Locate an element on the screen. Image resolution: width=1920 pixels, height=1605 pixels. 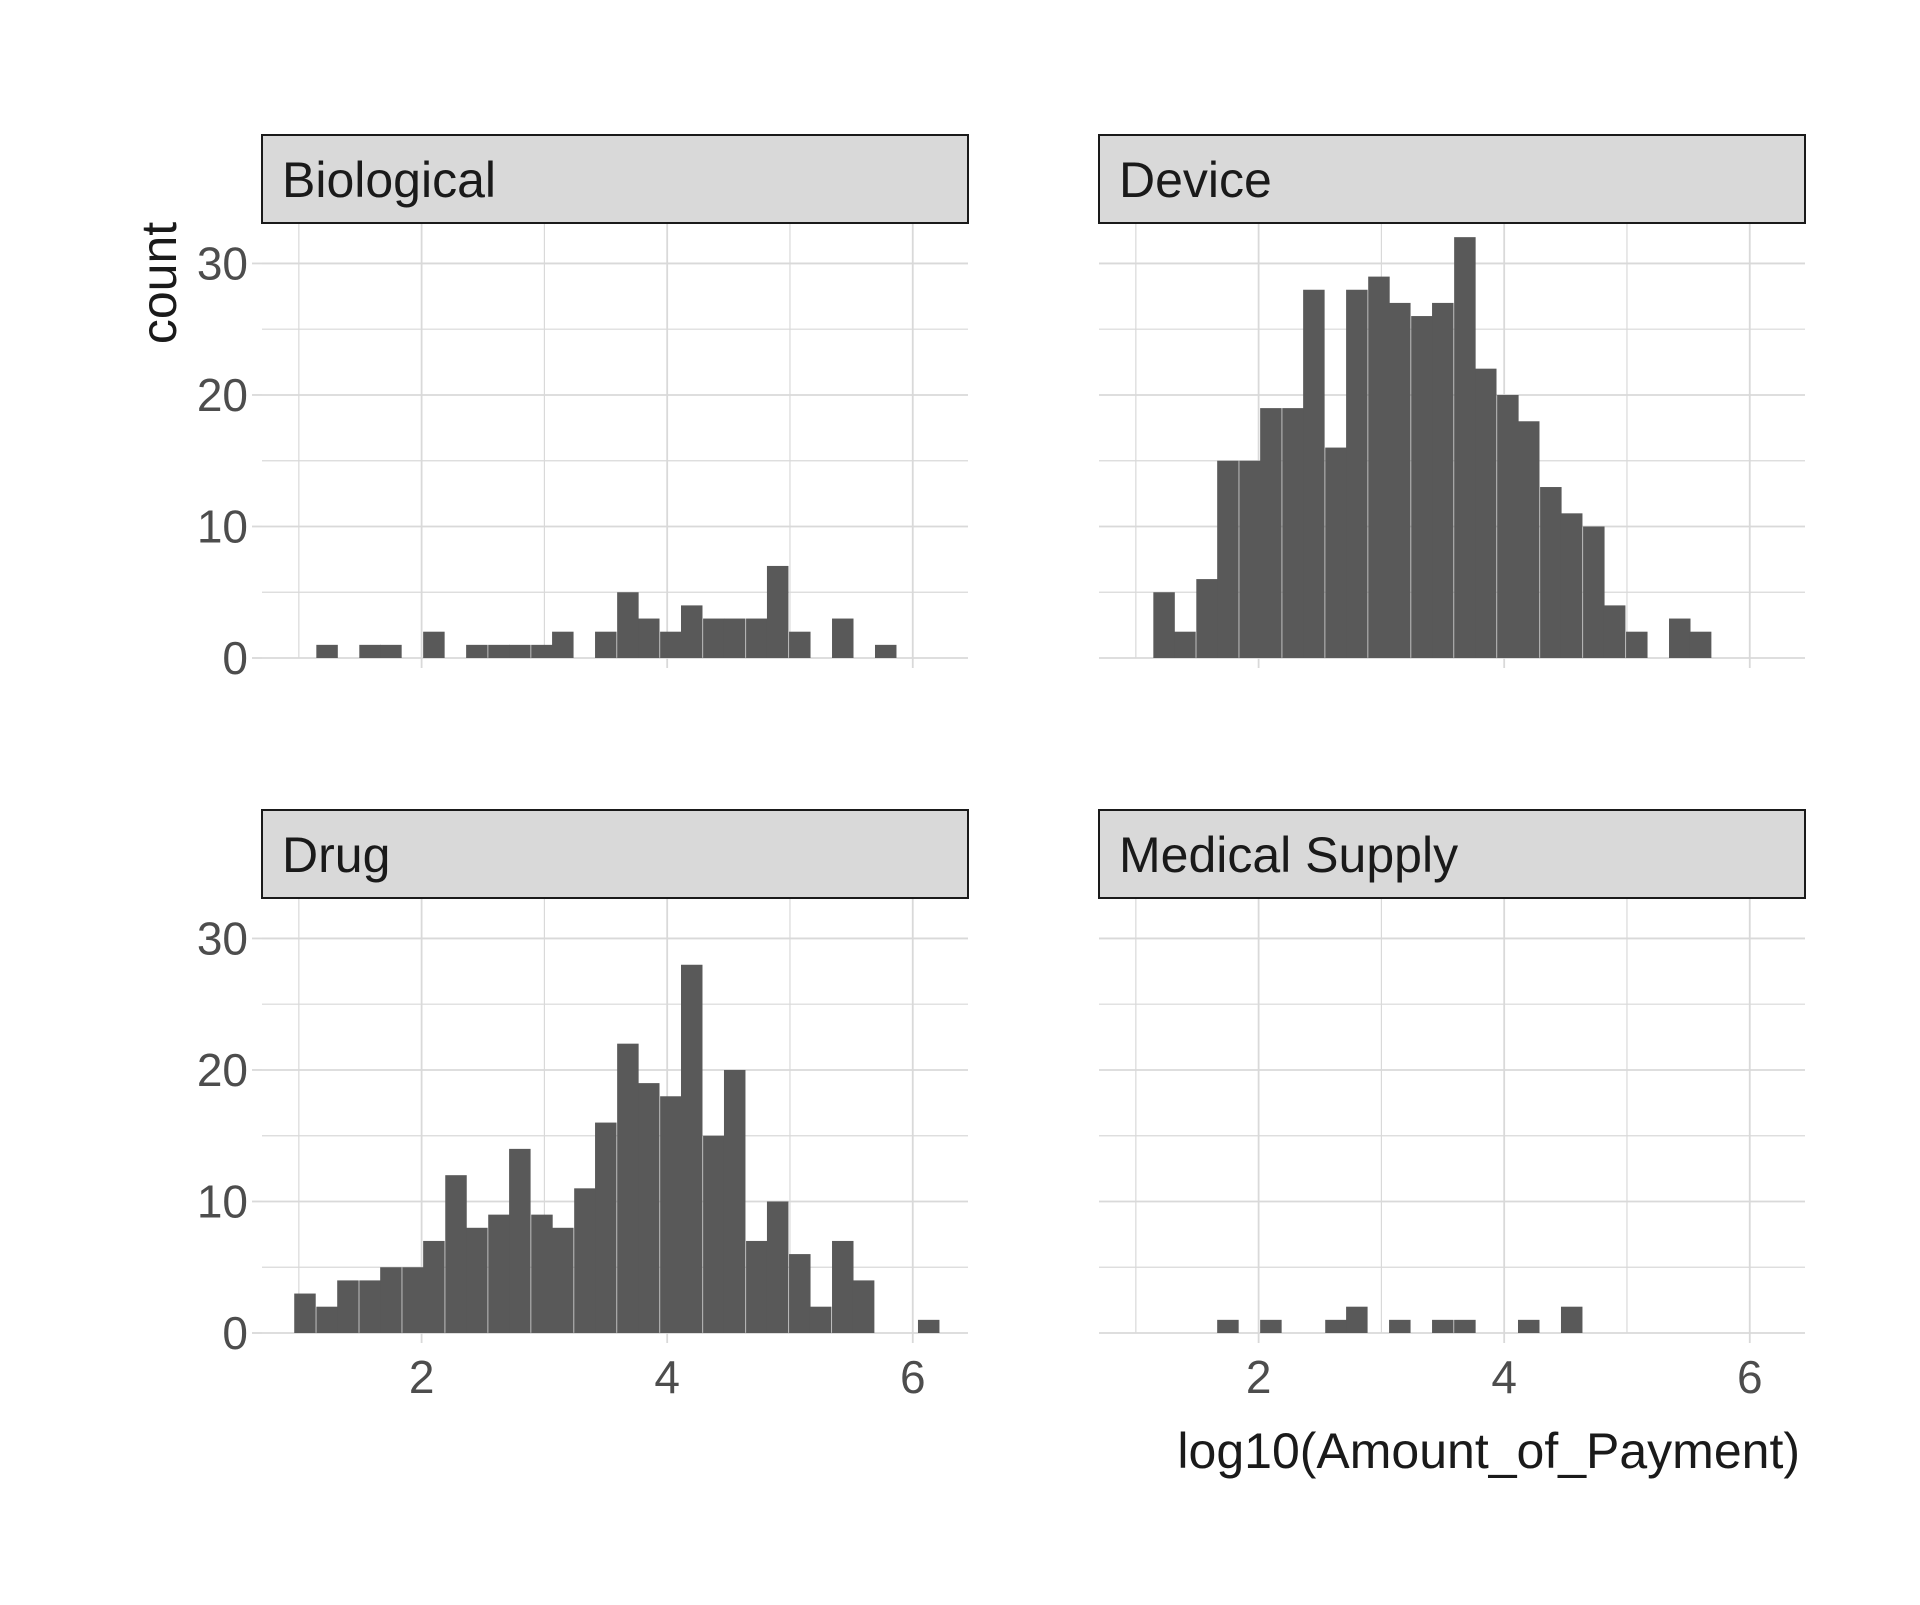
panel-medical-supply: Medical Supply 2 4 6 is located at coordinates (1452, 1106).